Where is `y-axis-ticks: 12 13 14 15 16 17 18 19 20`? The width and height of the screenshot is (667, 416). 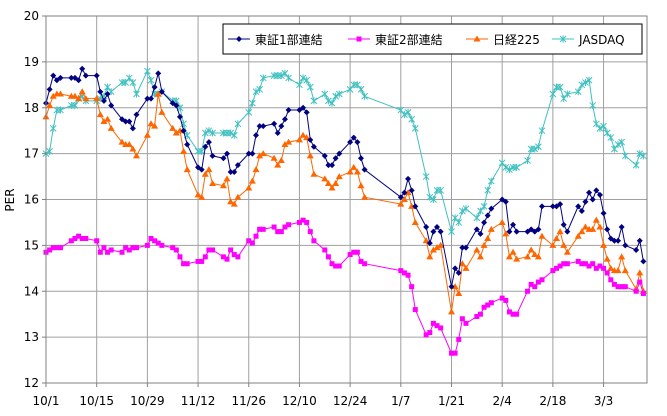 y-axis-ticks: 12 13 14 15 16 17 18 19 20 is located at coordinates (35, 199).